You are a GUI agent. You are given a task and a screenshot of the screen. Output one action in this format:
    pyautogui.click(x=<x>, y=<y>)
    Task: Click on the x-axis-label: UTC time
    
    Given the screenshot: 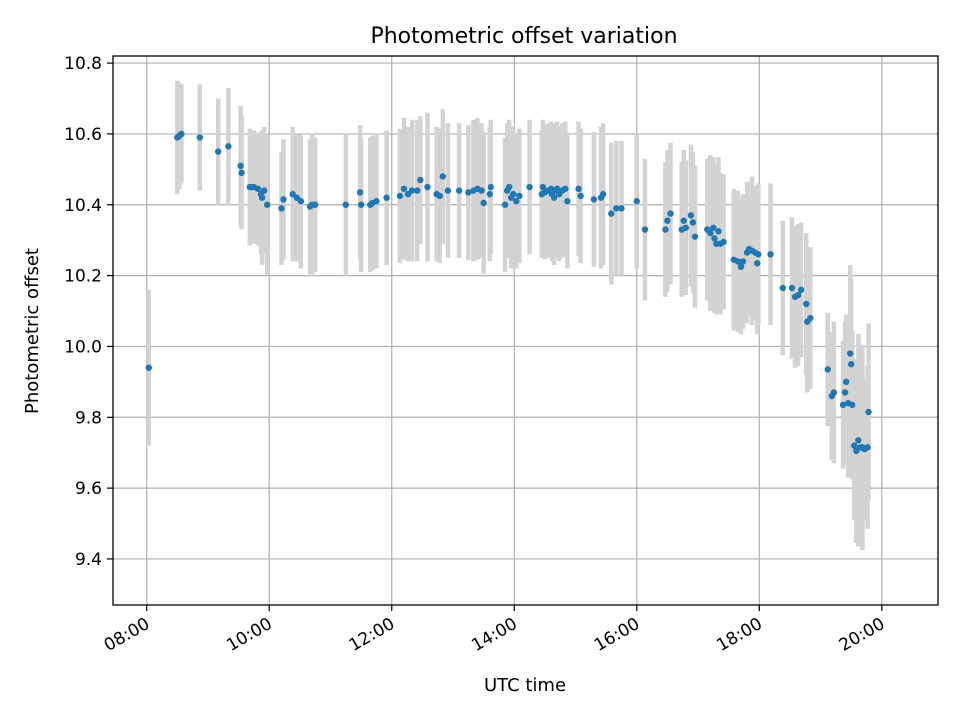 What is the action you would take?
    pyautogui.click(x=525, y=685)
    